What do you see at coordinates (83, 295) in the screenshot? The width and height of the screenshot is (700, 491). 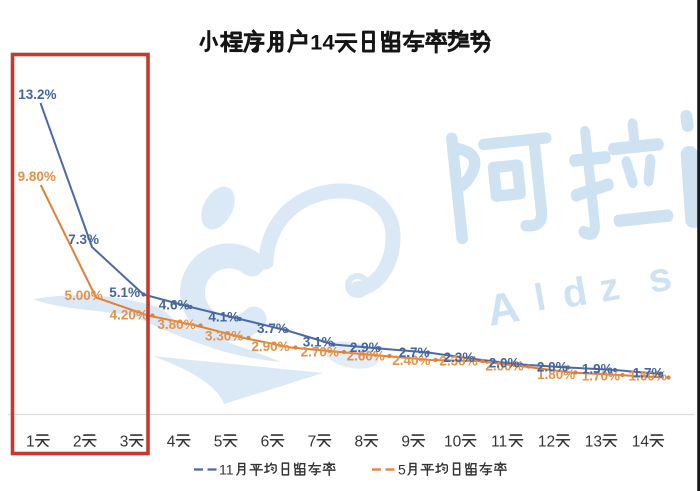 I see `svg-text: 5.00%` at bounding box center [83, 295].